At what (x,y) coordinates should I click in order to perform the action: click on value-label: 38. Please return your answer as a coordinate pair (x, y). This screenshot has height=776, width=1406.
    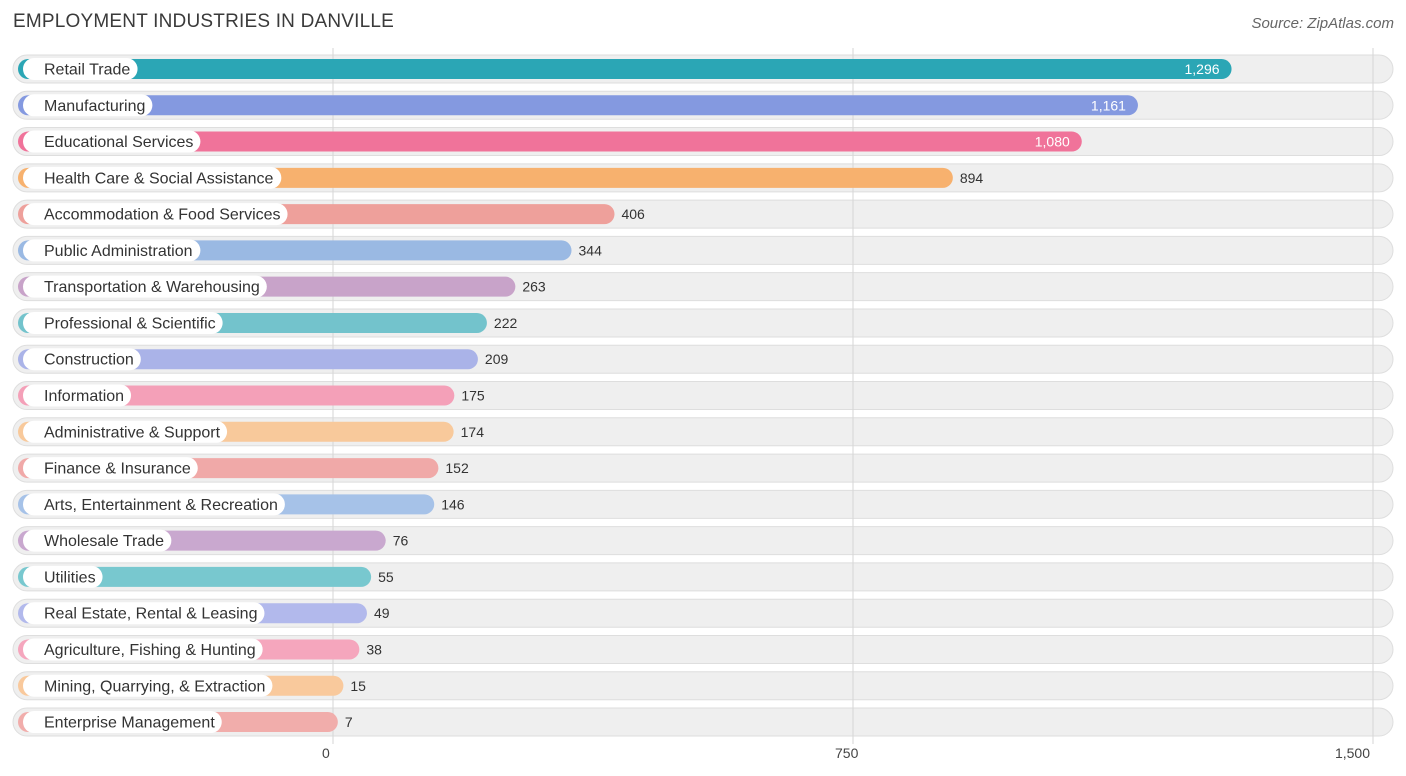
    Looking at the image, I should click on (374, 649).